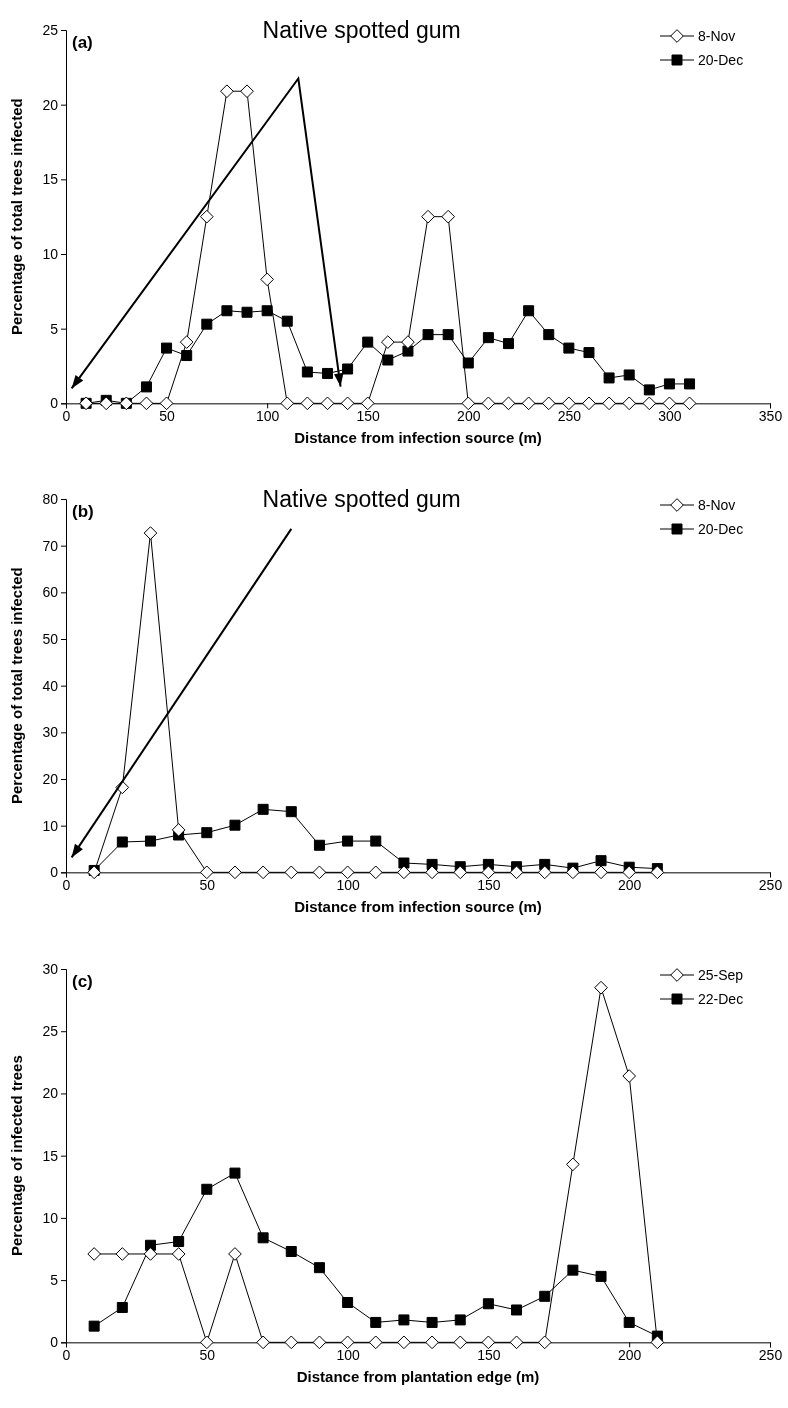 This screenshot has width=788, height=1408. What do you see at coordinates (82, 981) in the screenshot?
I see `annotation: (c)` at bounding box center [82, 981].